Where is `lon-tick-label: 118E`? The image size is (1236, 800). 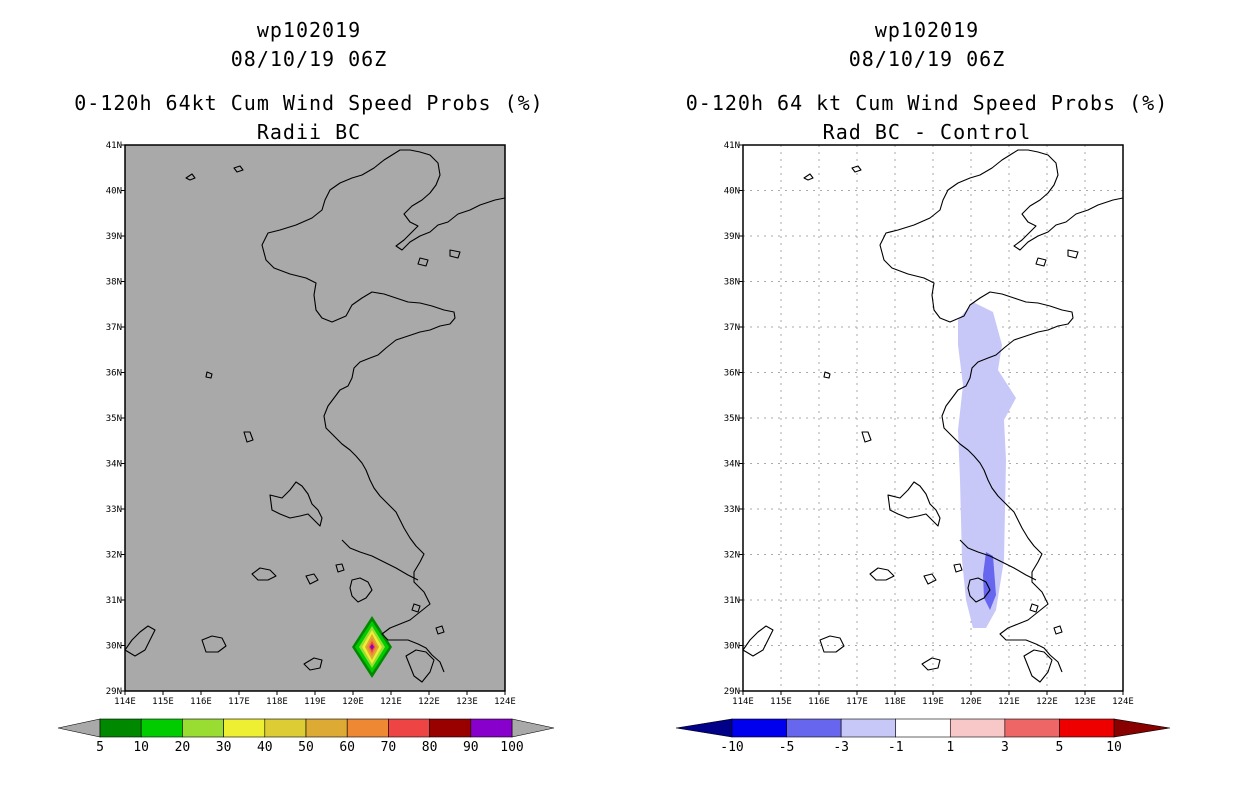
lon-tick-label: 118E is located at coordinates (895, 702).